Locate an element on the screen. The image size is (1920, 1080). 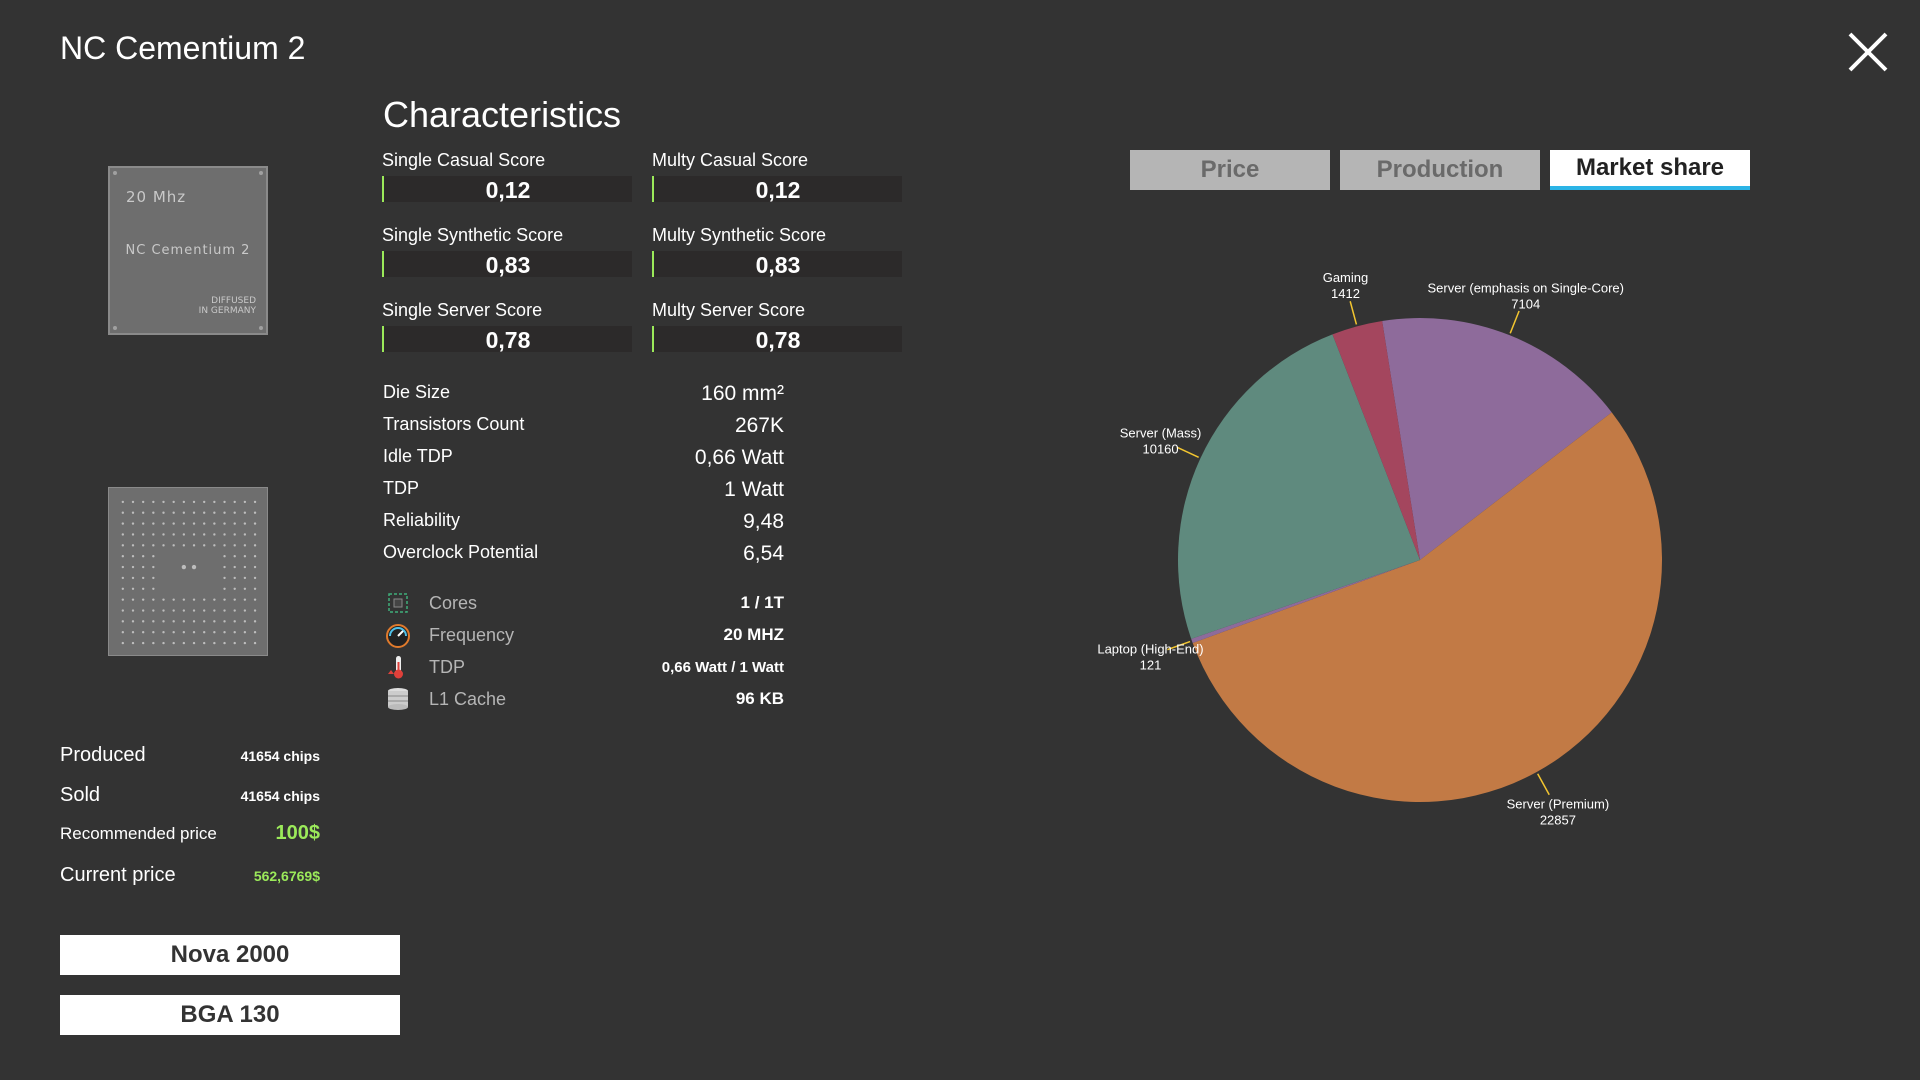
score-label: Single Casual Score is located at coordinates (464, 160).